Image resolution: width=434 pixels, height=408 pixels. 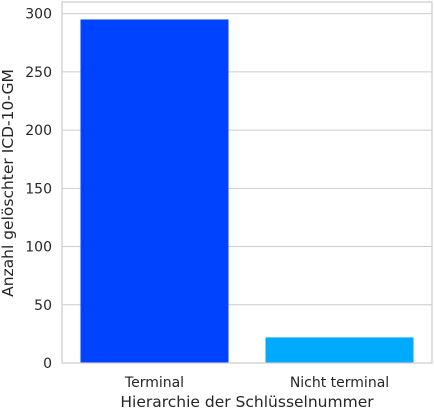 I want to click on x-tick-label: Nicht terminal, so click(x=339, y=383).